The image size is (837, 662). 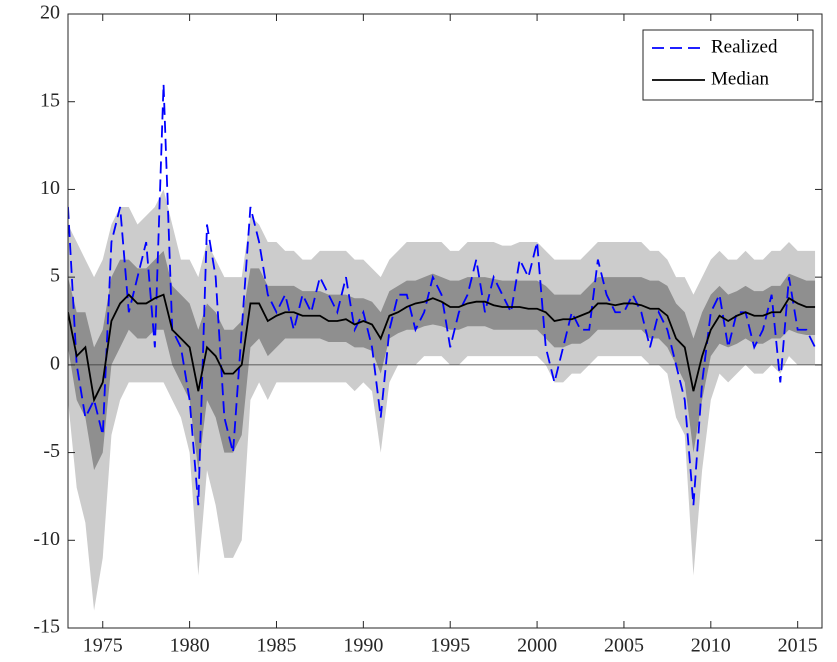 I want to click on x-tick-label: 2000, so click(x=537, y=646).